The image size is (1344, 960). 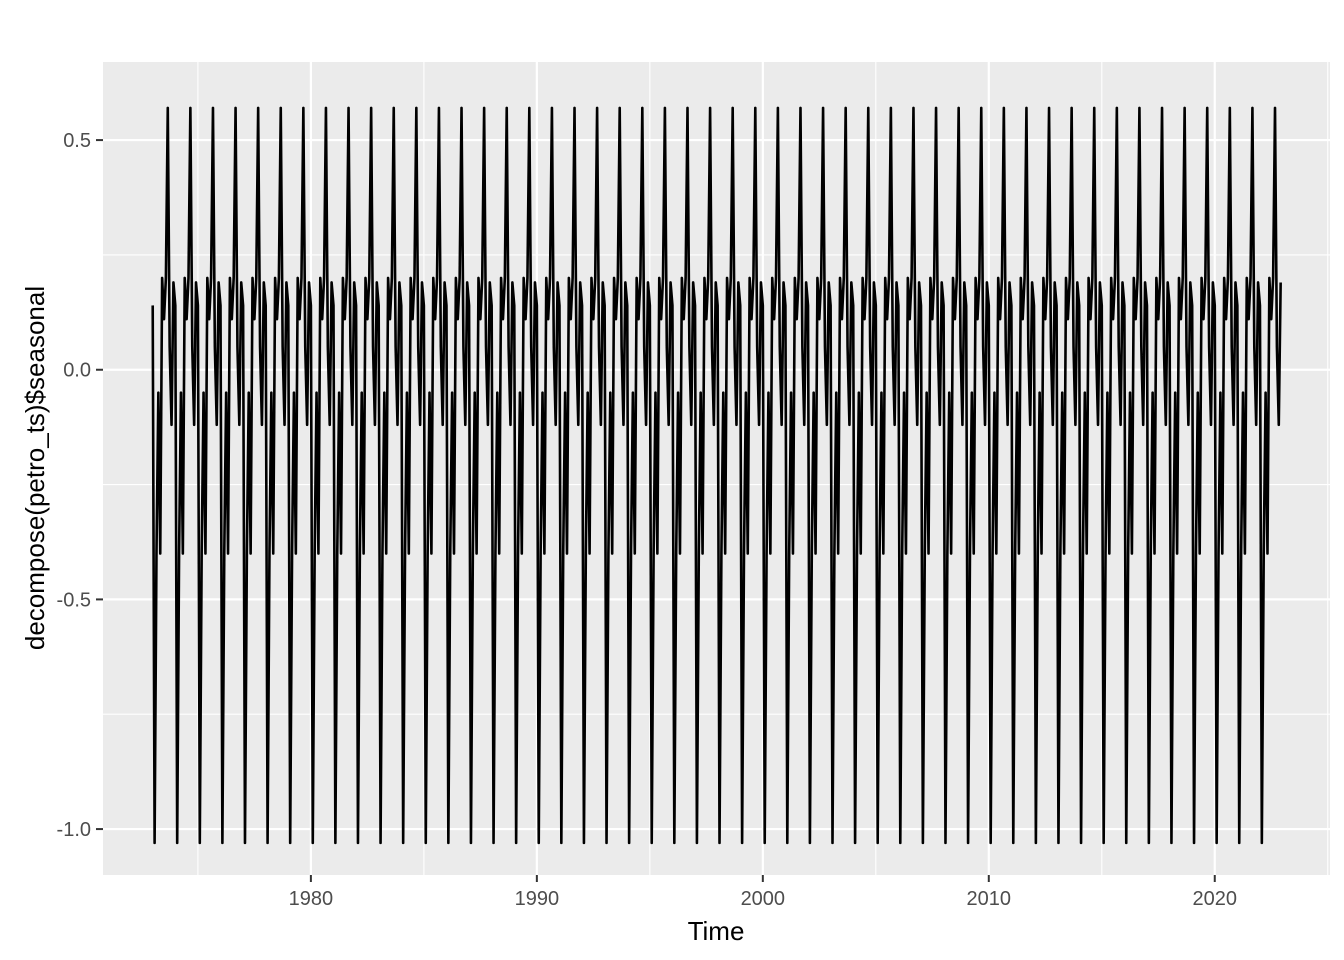 What do you see at coordinates (537, 899) in the screenshot?
I see `x-tick-label: 1990` at bounding box center [537, 899].